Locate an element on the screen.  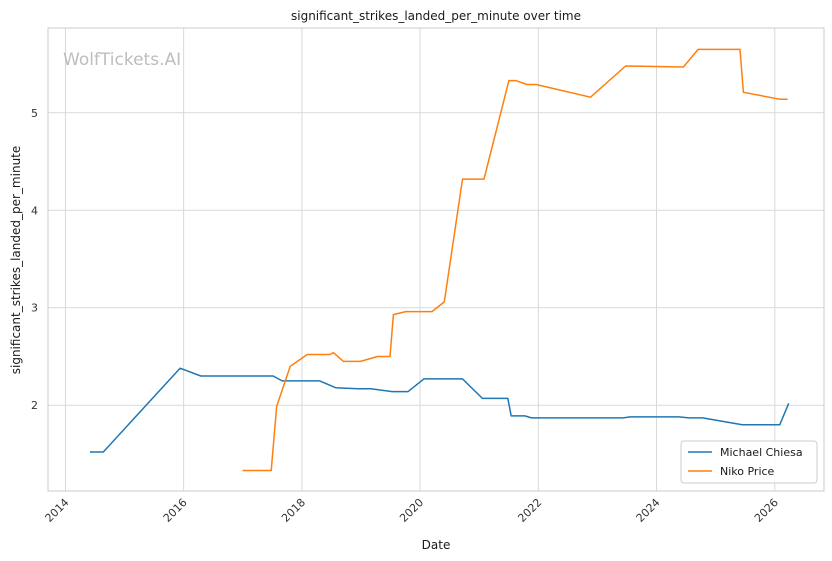
series-line-michael-chiesa is located at coordinates (439, 410).